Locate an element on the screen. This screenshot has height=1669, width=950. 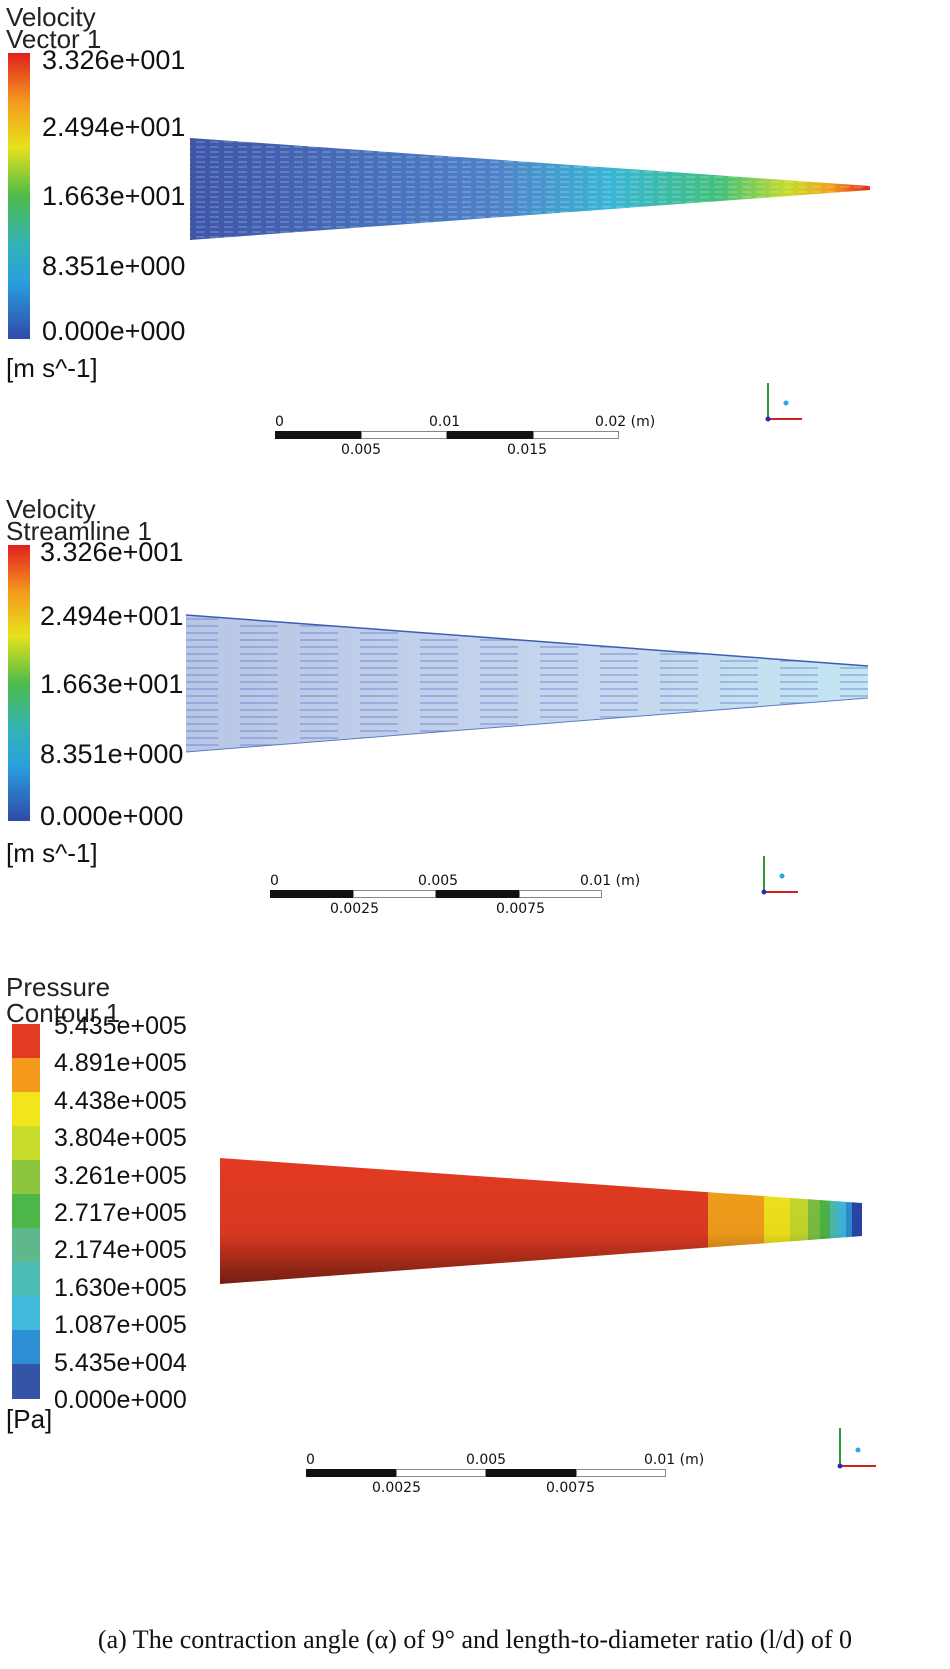
scale-bar: 0 0.01 0.02 (m) 0.005 0.015 is located at coordinates (465, 436).